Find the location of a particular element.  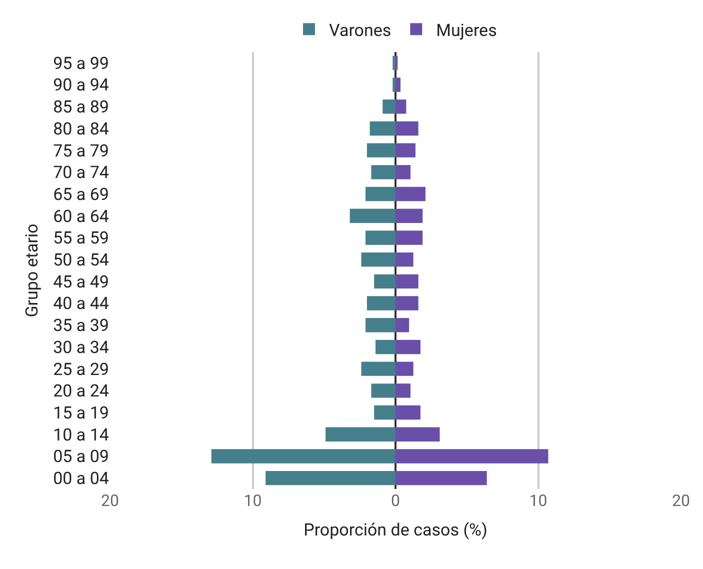

y-tick-label: 35 a 39 is located at coordinates (81, 326).